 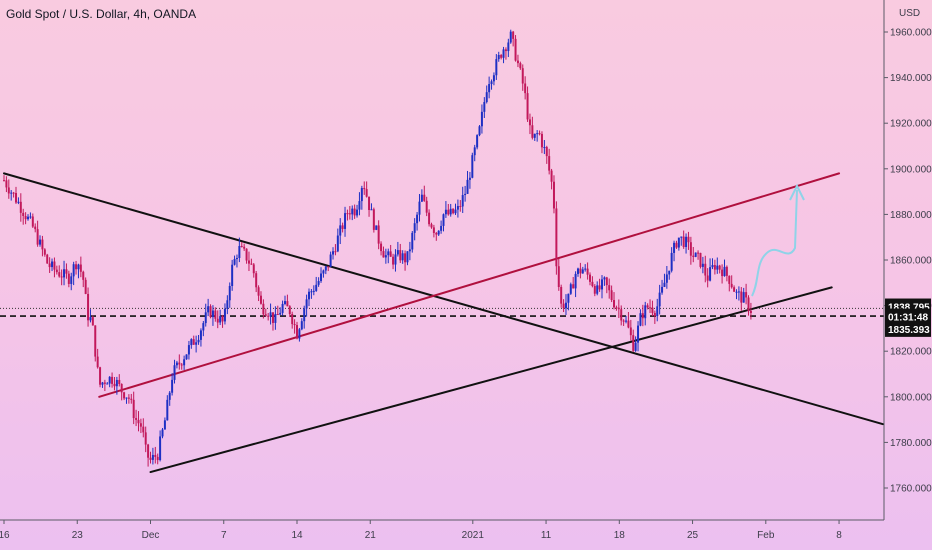 I want to click on x-tick-label: 7, so click(x=224, y=535).